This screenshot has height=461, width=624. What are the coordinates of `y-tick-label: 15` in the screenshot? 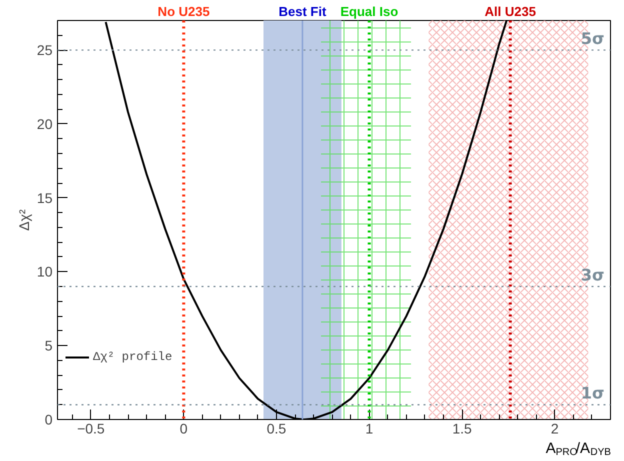 It's located at (44, 198).